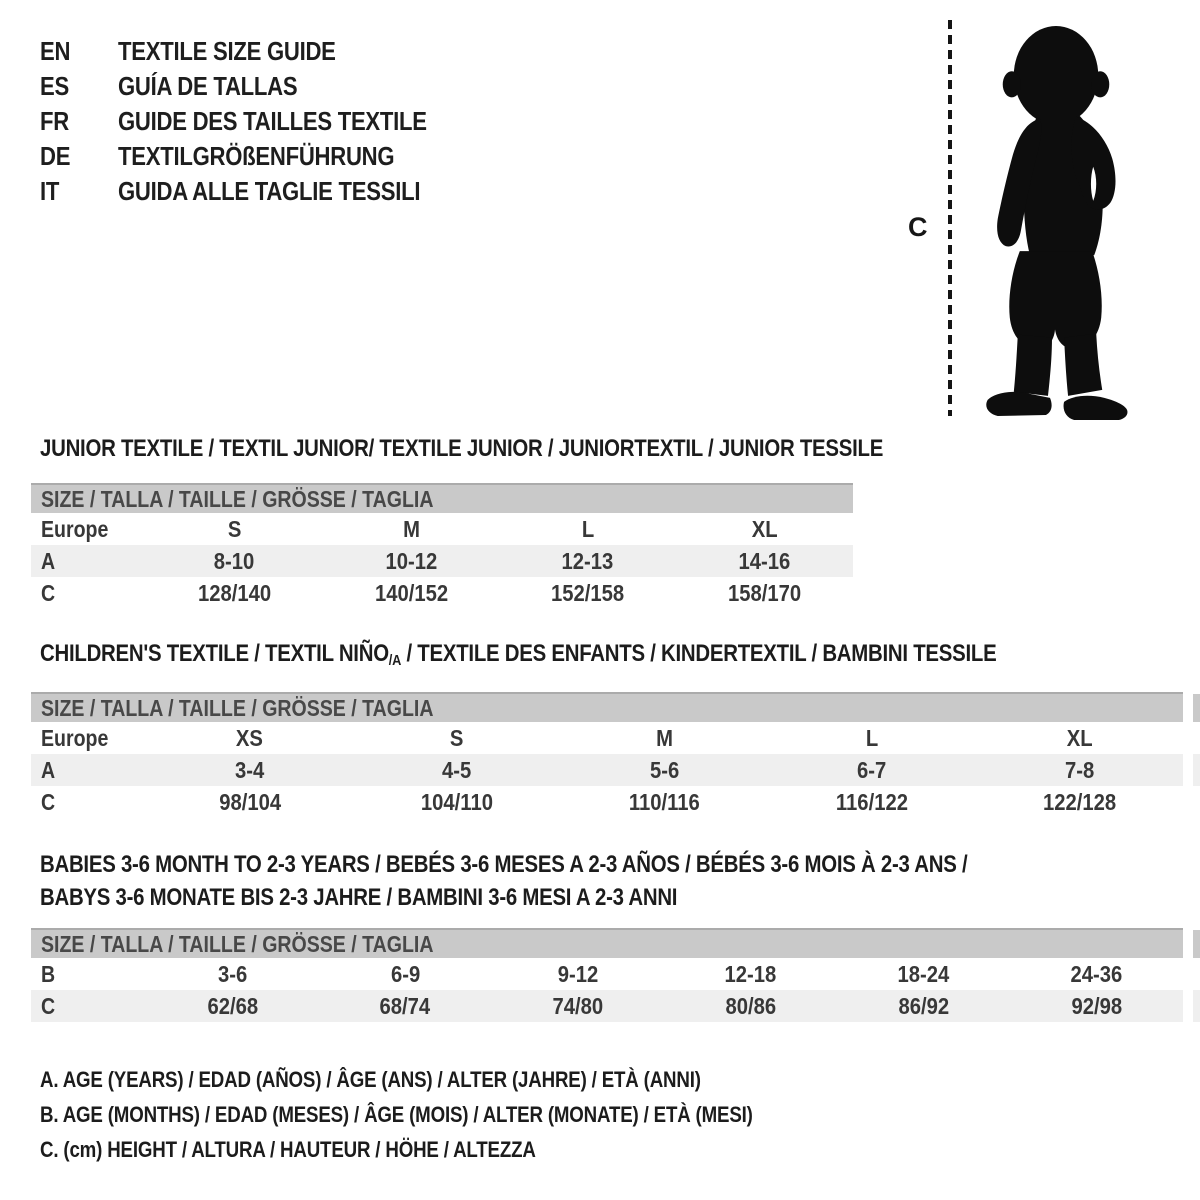  Describe the element at coordinates (607, 802) in the screenshot. I see `table-row-height: C 98/104 104/110 110/116 116/122 122/128` at that location.